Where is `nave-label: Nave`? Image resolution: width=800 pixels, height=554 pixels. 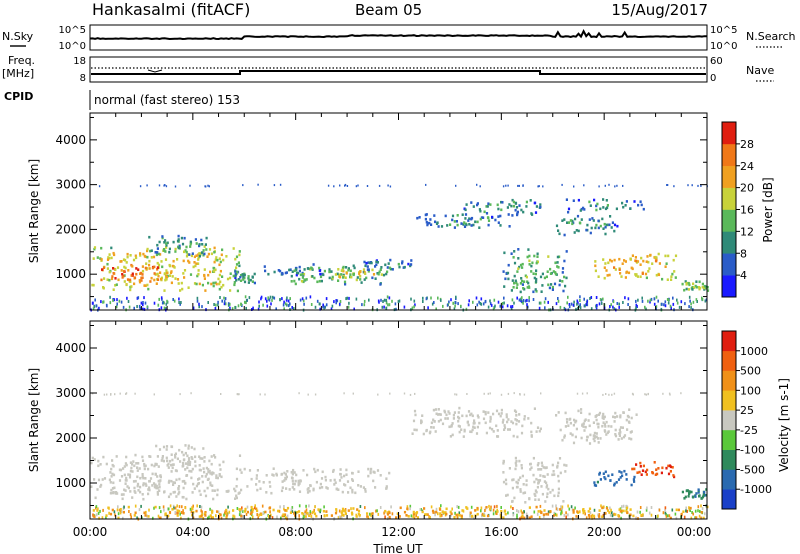
nave-label: Nave is located at coordinates (760, 70).